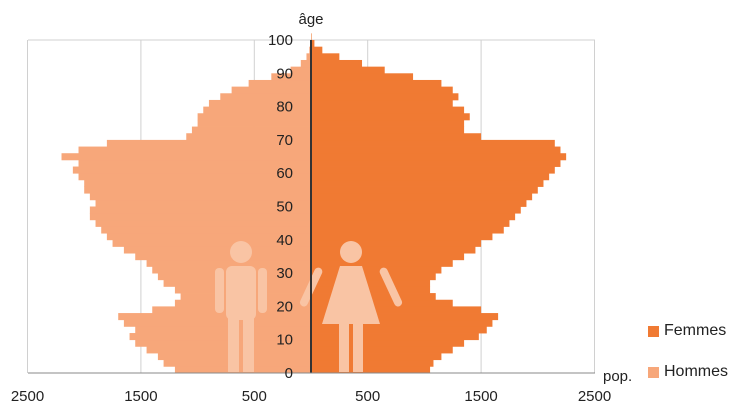 The image size is (739, 416). Describe the element at coordinates (617, 376) in the screenshot. I see `x-axis-label: pop.` at that location.